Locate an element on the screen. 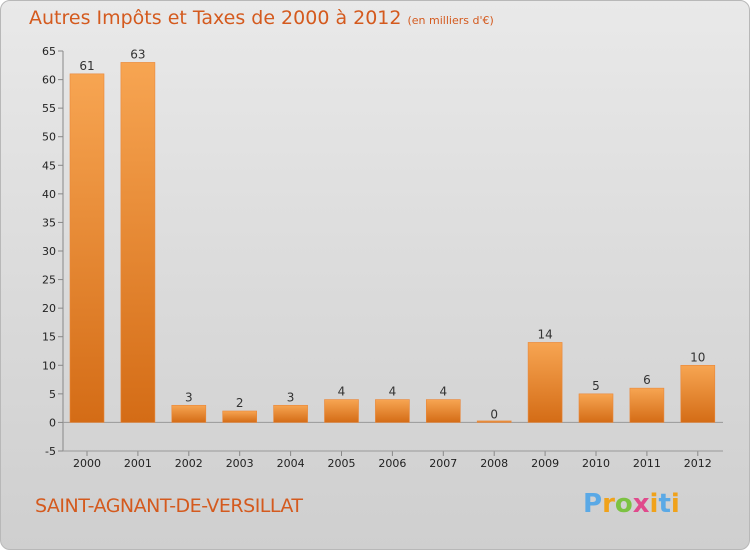  x-tick-label-2002: 2002 is located at coordinates (189, 463).